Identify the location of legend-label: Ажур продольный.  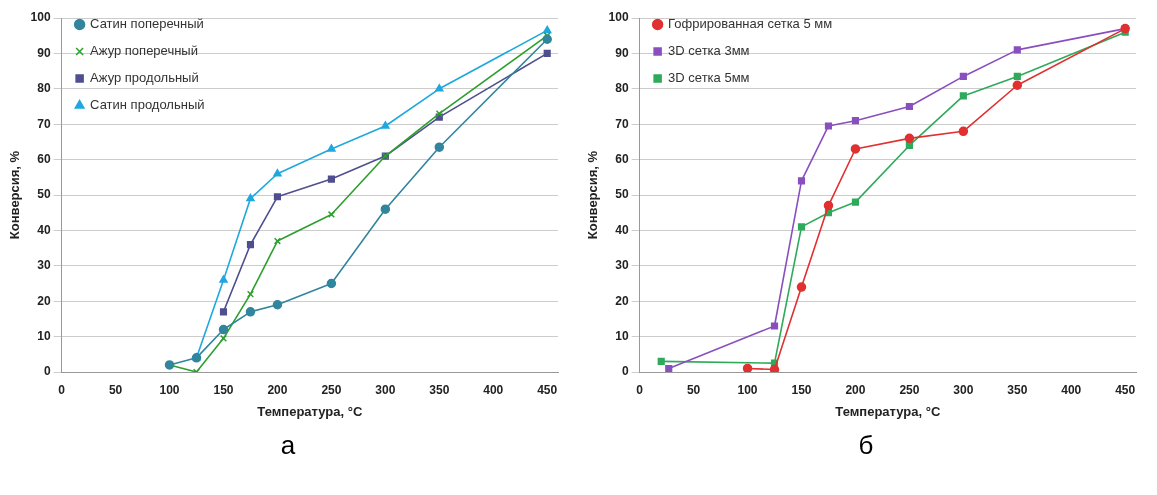
(144, 78).